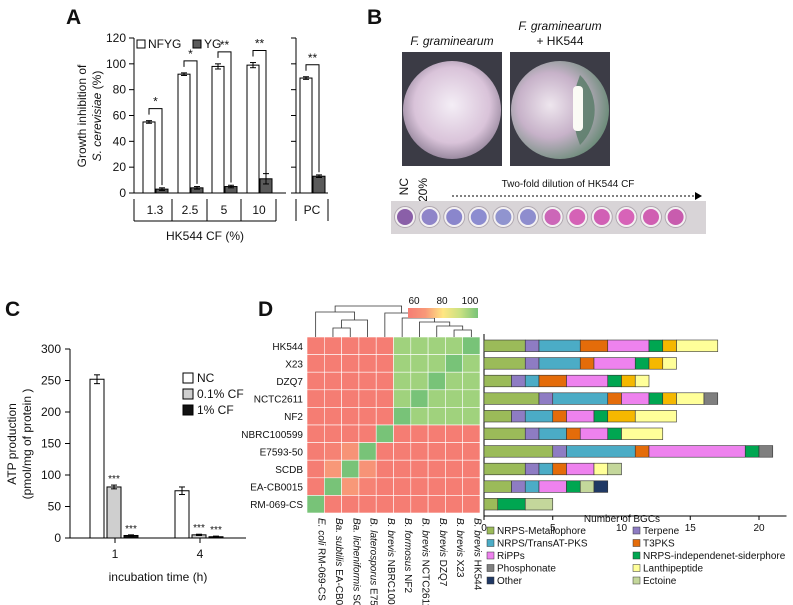 The width and height of the screenshot is (793, 605). Describe the element at coordinates (73, 17) in the screenshot. I see `panel-letter-a: A` at that location.